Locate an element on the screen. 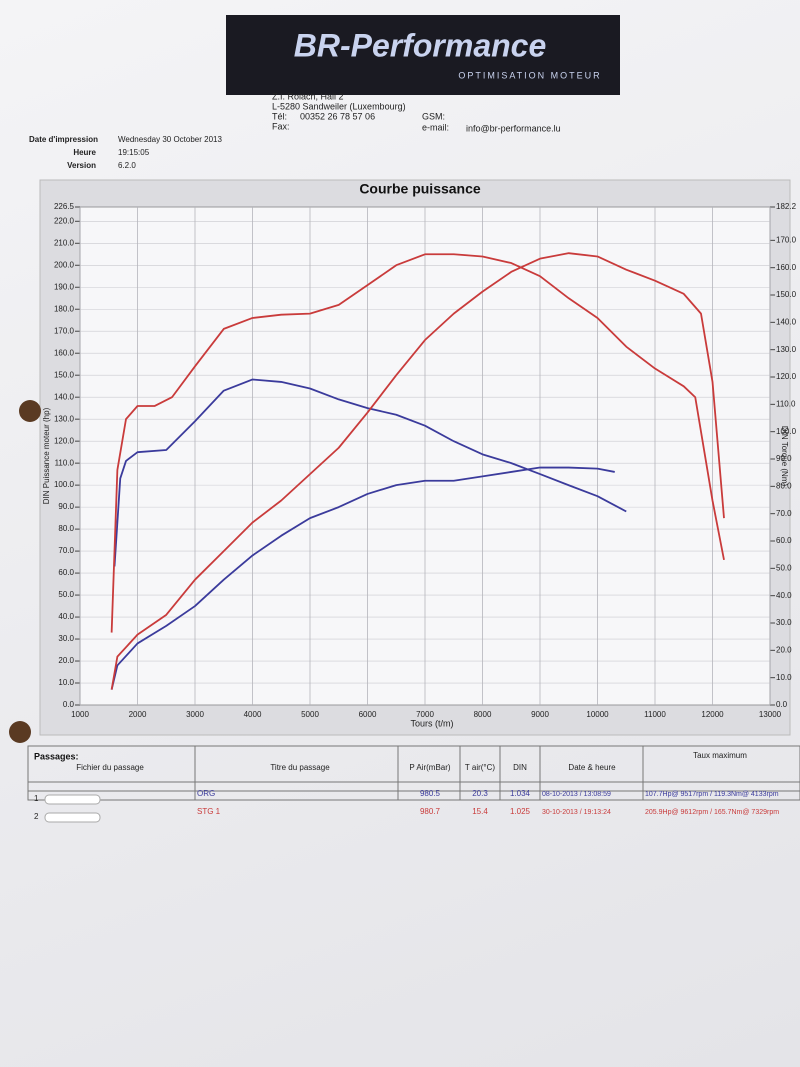  label: GSM: is located at coordinates (433, 116).